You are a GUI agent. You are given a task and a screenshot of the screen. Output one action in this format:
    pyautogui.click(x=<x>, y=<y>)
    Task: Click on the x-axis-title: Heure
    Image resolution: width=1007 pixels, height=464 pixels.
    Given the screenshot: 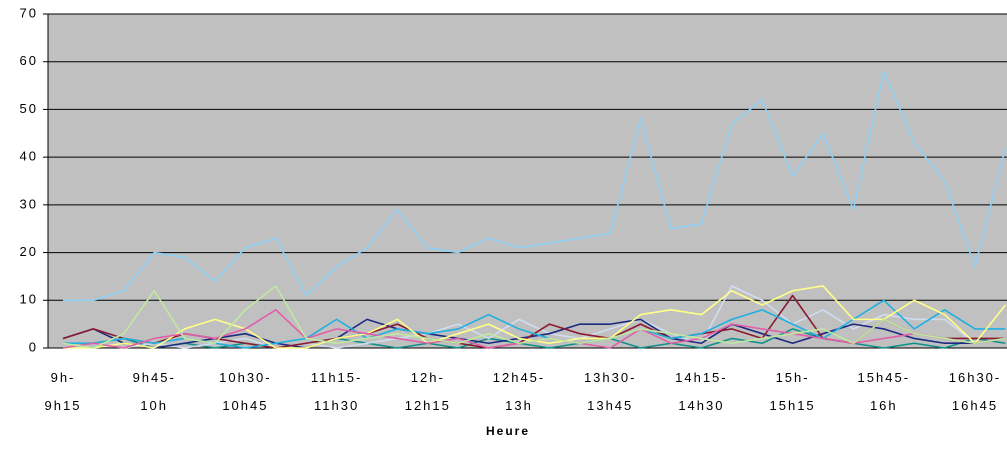 What is the action you would take?
    pyautogui.click(x=508, y=431)
    